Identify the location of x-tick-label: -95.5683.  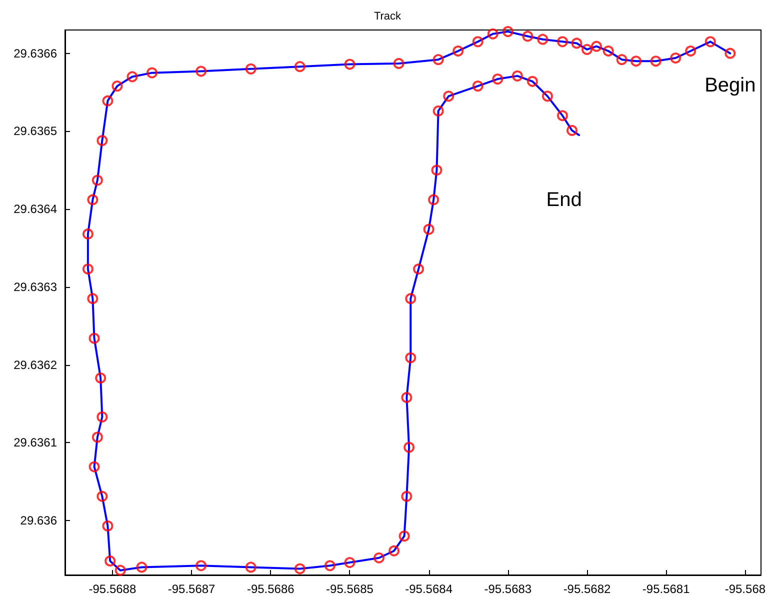
(508, 589).